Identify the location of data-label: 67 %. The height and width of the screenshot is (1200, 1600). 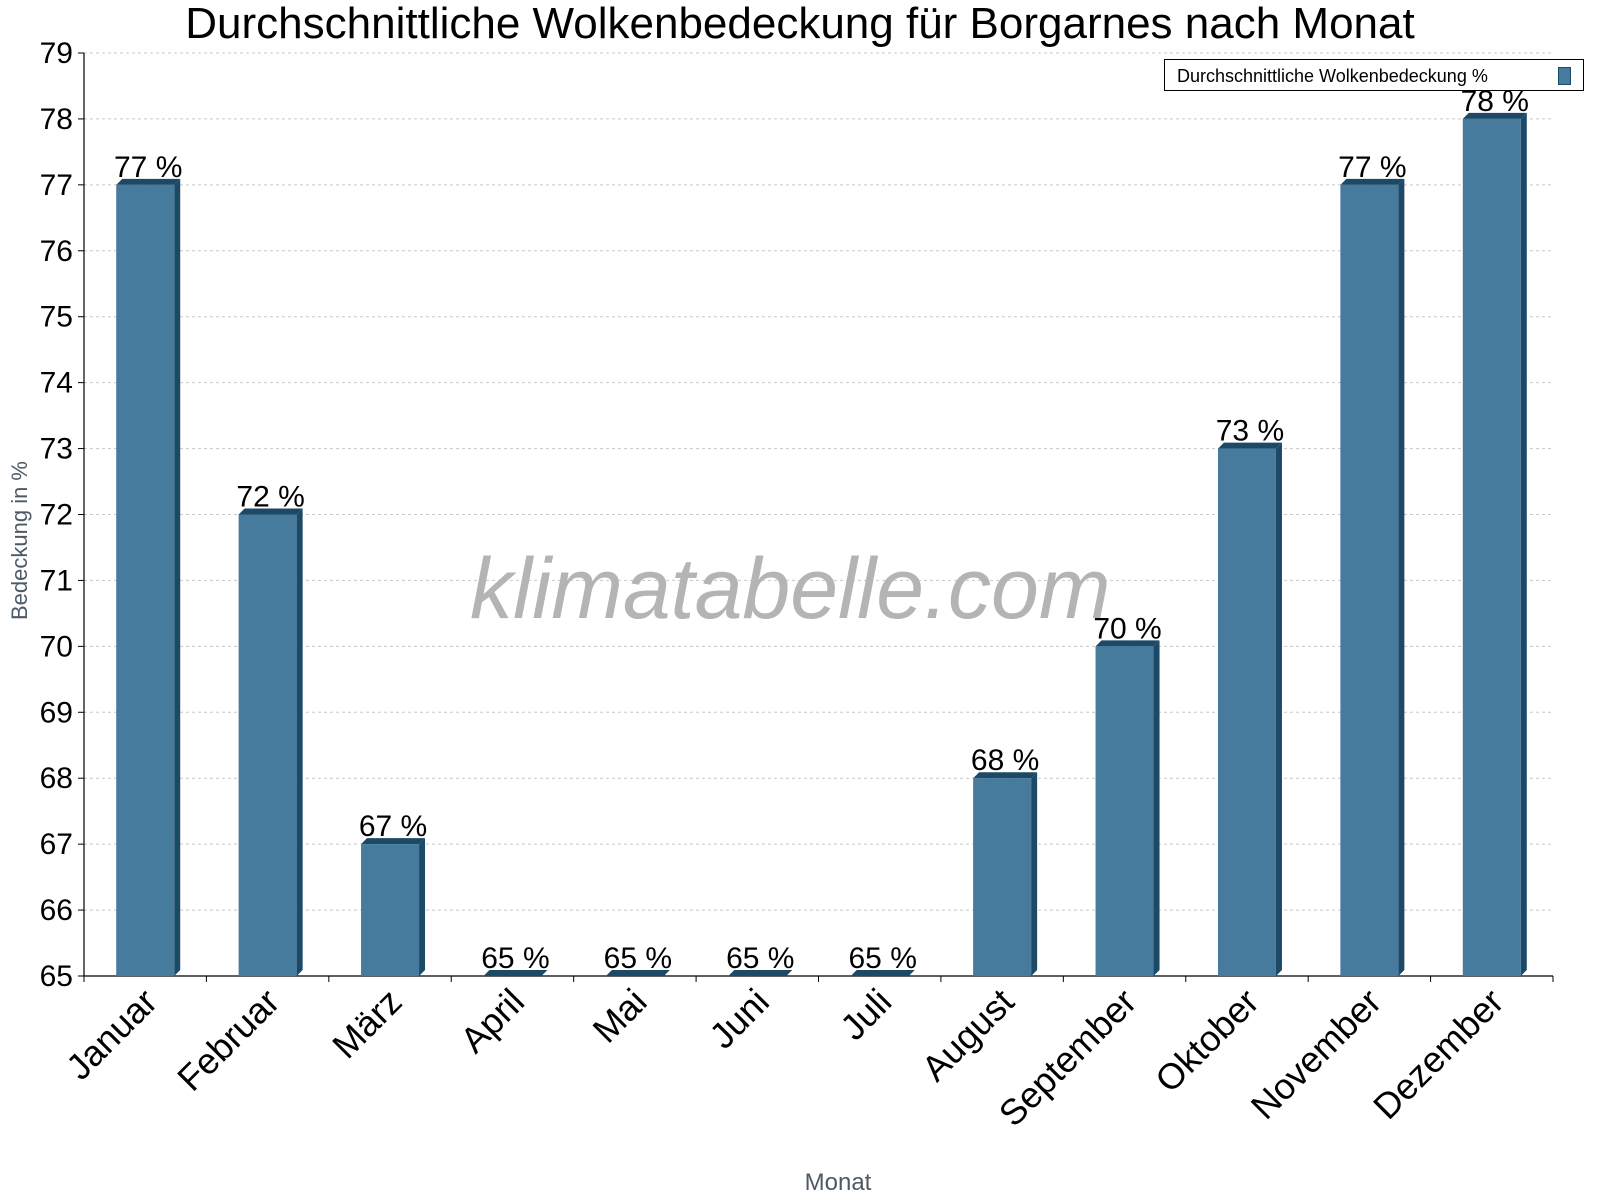
(393, 826).